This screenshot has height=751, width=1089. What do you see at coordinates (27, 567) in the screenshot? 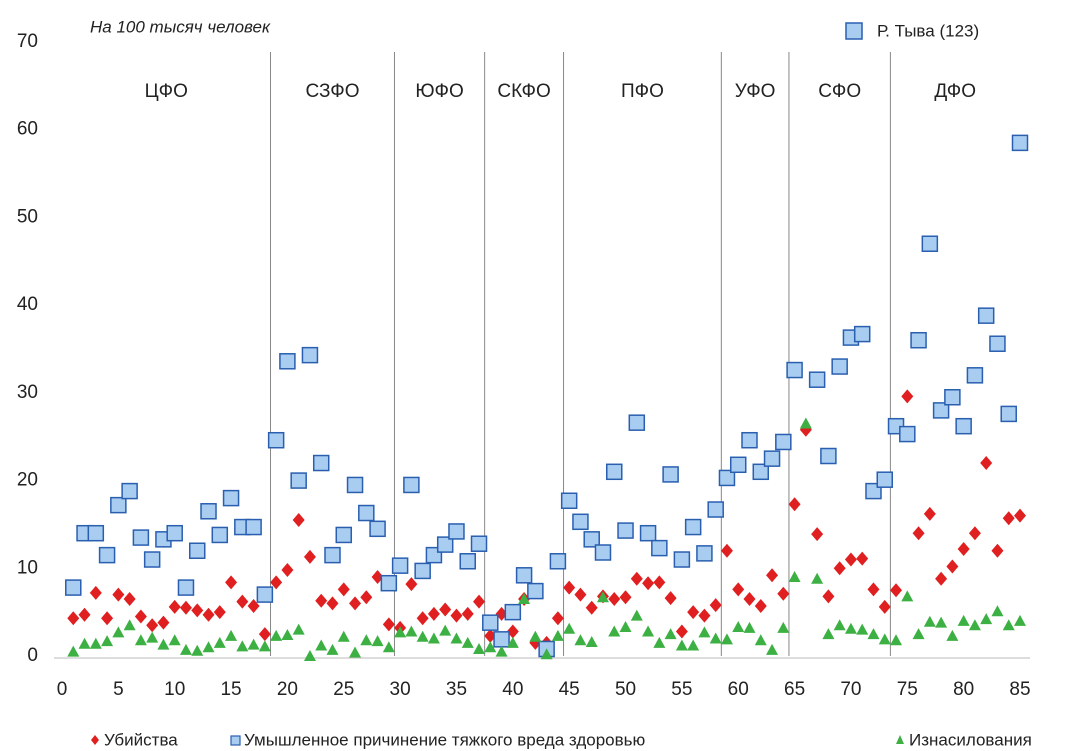
I see `y-tick-label: 10` at bounding box center [27, 567].